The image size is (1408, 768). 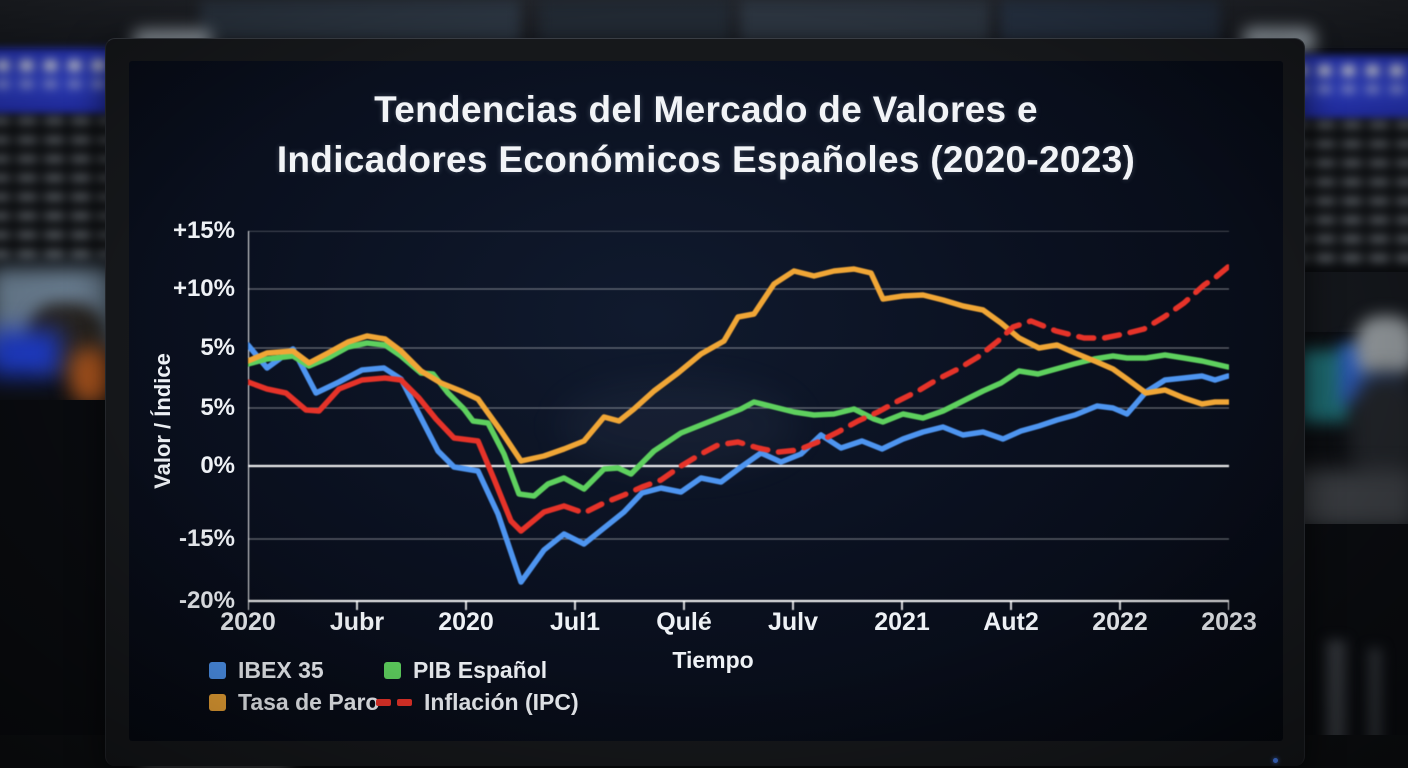 What do you see at coordinates (309, 701) in the screenshot?
I see `legend-label: Tasa de Paro` at bounding box center [309, 701].